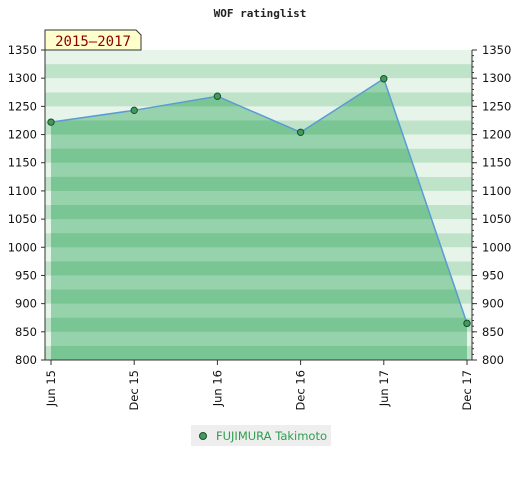 This screenshot has height=480, width=520. What do you see at coordinates (301, 390) in the screenshot?
I see `x-tick-label: Dec 16` at bounding box center [301, 390].